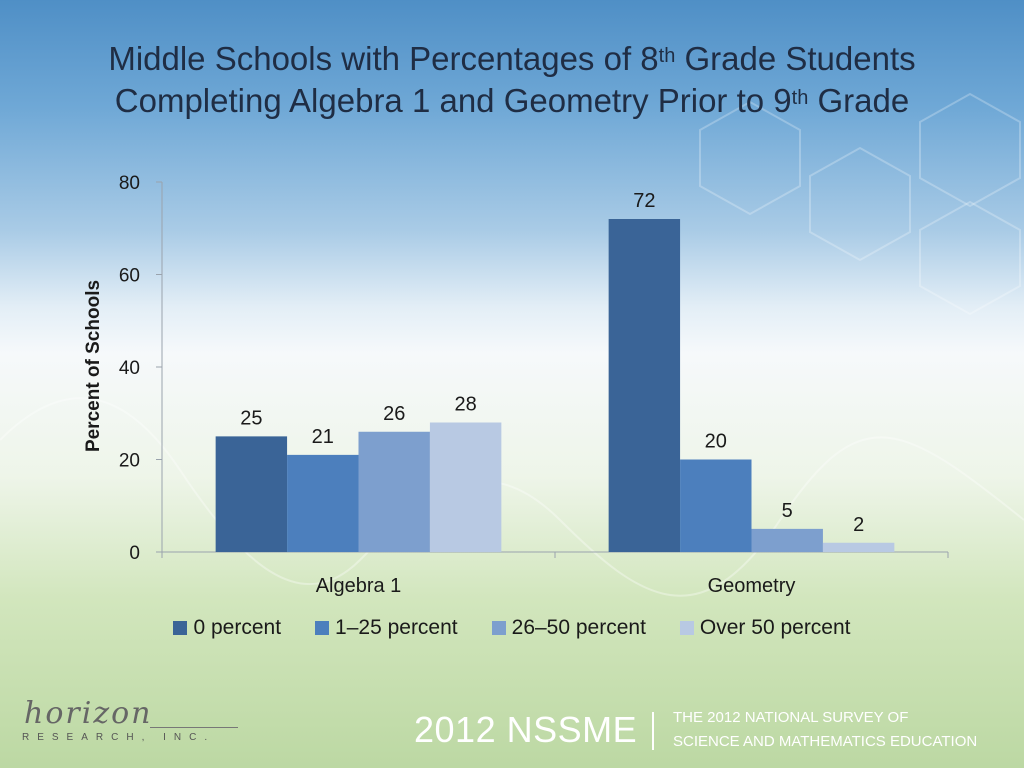 This screenshot has width=1024, height=768. Describe the element at coordinates (394, 414) in the screenshot. I see `data-label: 26` at that location.